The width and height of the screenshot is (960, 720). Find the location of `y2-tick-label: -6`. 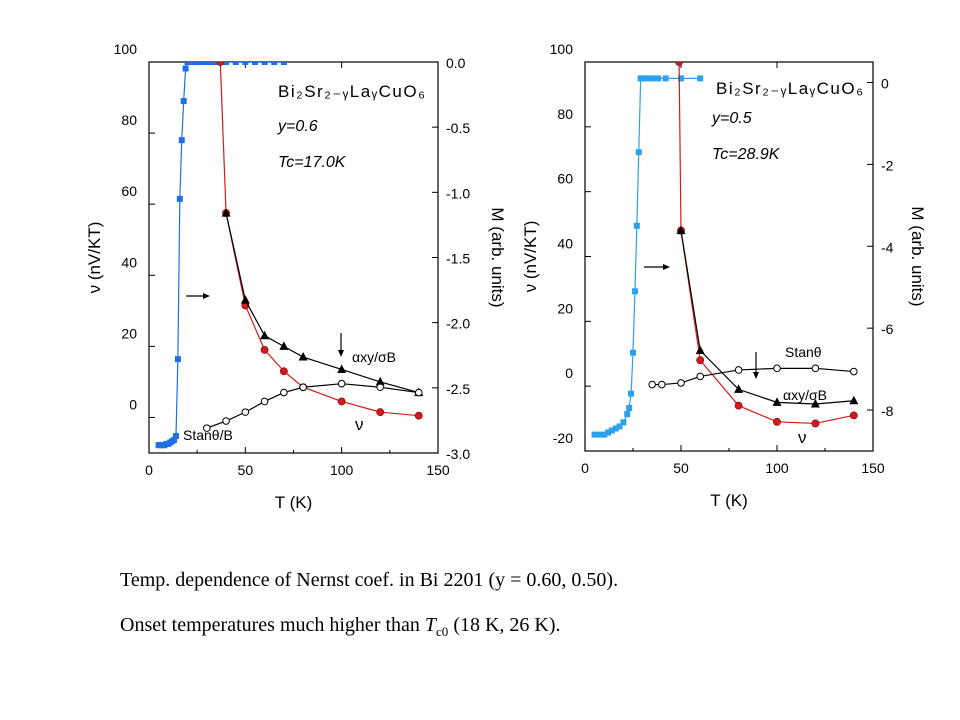

y2-tick-label: -6 is located at coordinates (887, 329).